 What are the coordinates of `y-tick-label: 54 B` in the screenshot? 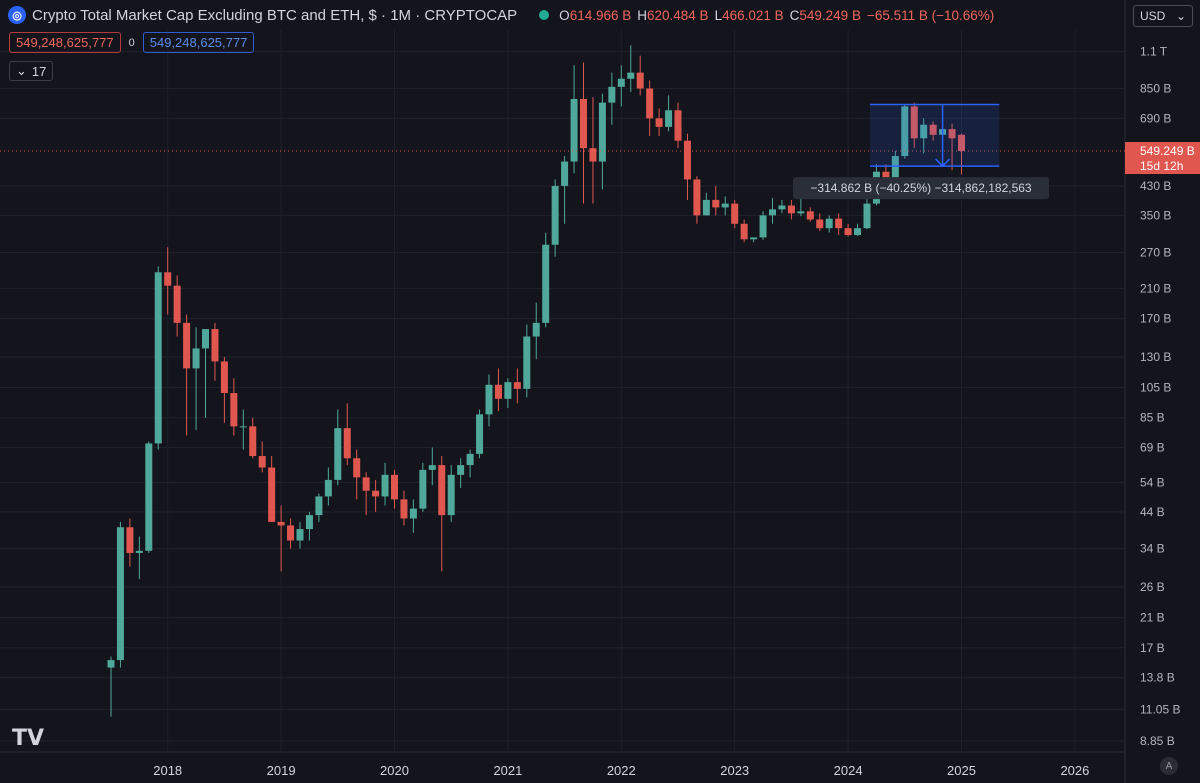 It's located at (1152, 483).